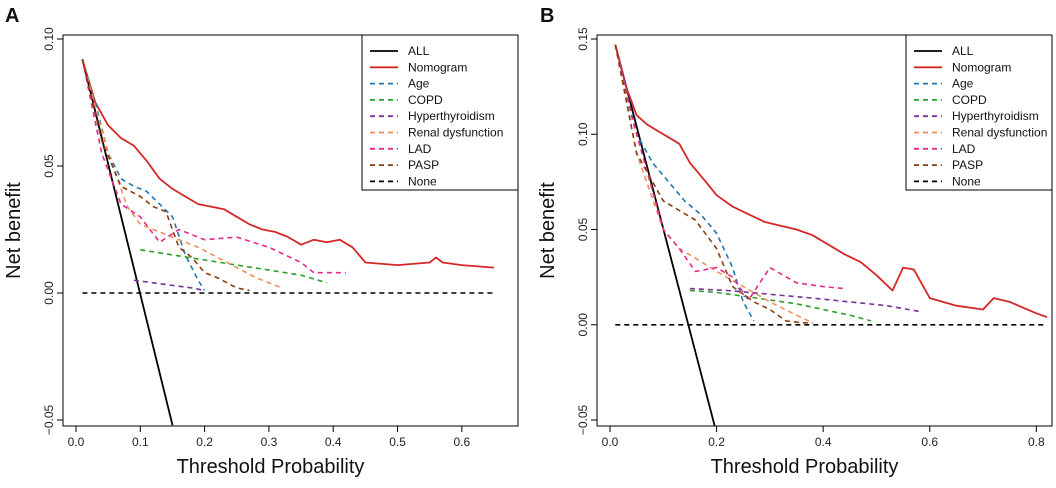 The height and width of the screenshot is (488, 1056). What do you see at coordinates (963, 84) in the screenshot?
I see `panel-b-legend-label-age: Age` at bounding box center [963, 84].